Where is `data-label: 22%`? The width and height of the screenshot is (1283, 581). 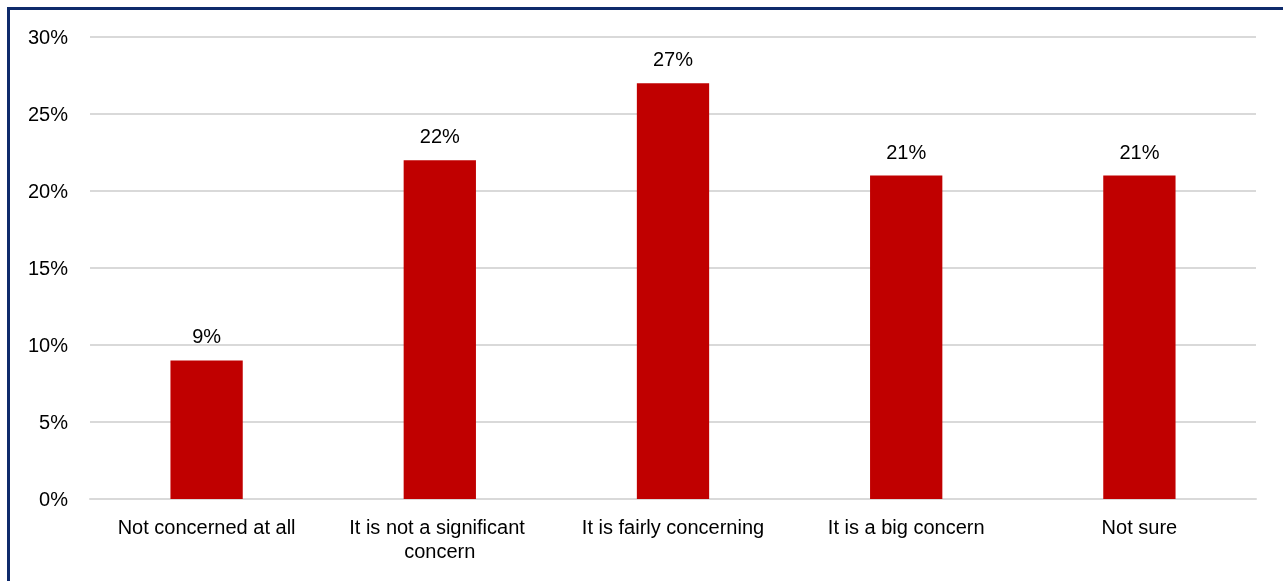 data-label: 22% is located at coordinates (440, 136).